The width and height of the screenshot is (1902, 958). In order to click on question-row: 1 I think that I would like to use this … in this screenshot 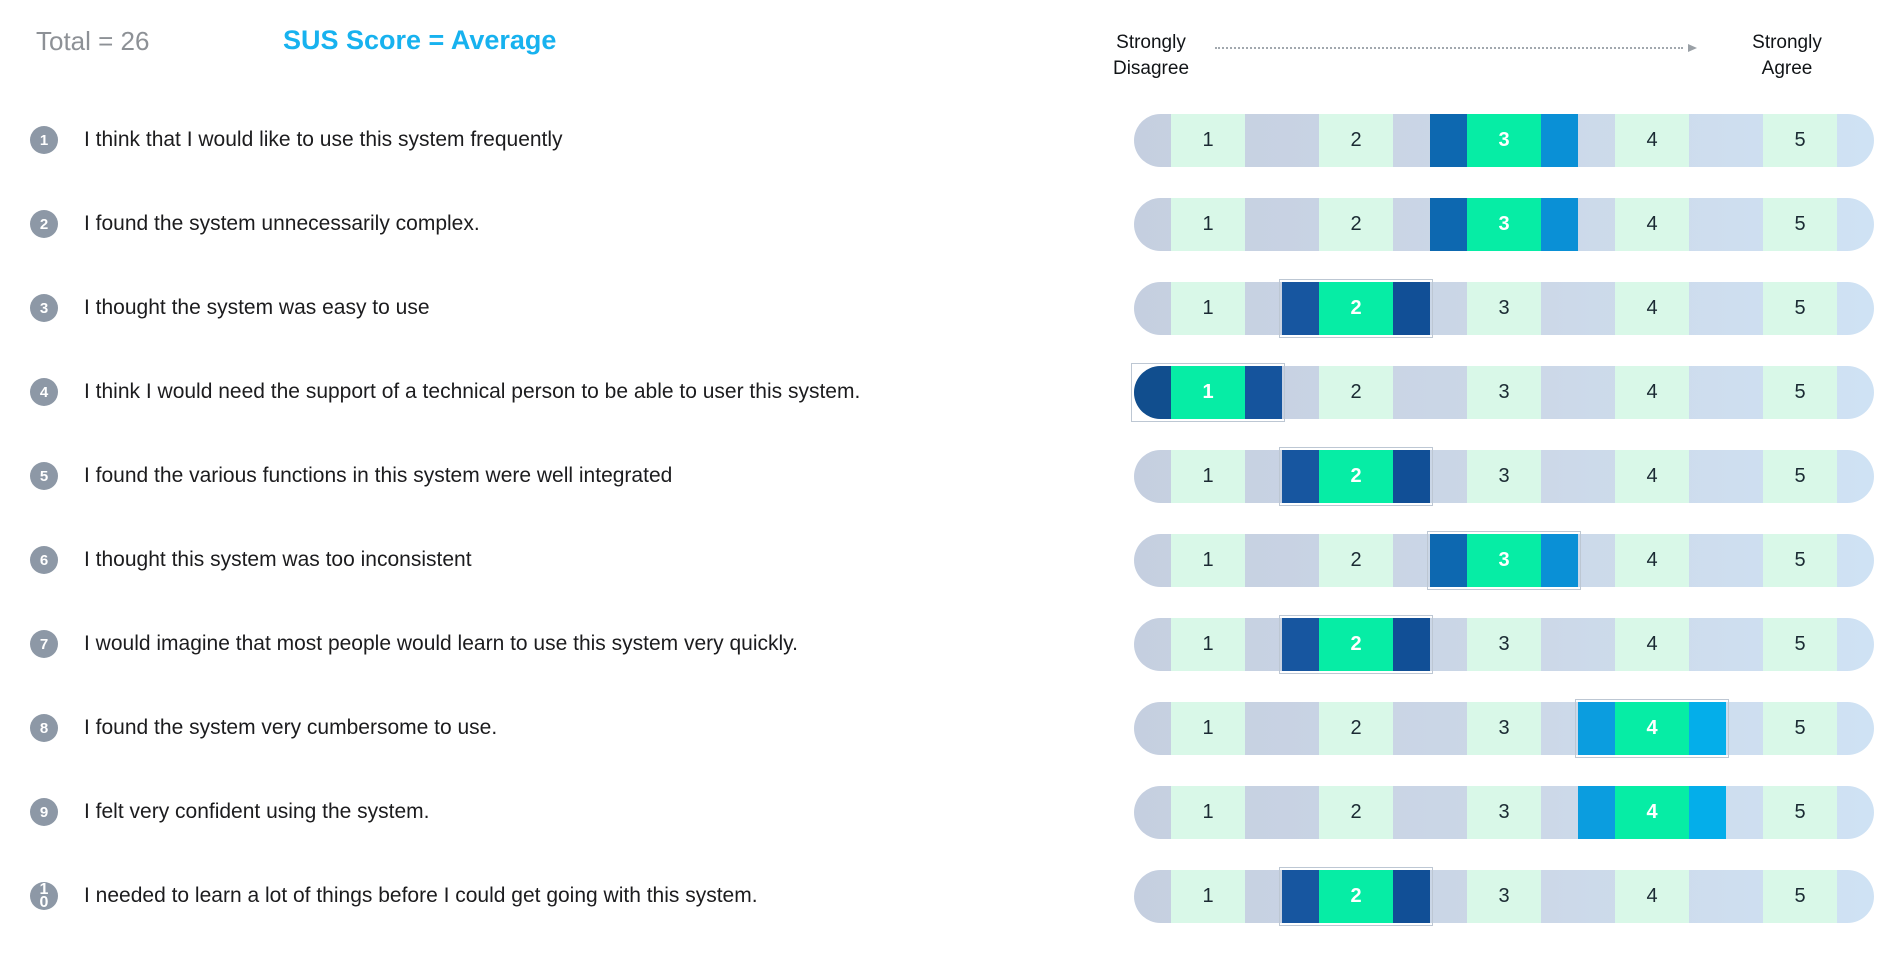, I will do `click(951, 140)`.